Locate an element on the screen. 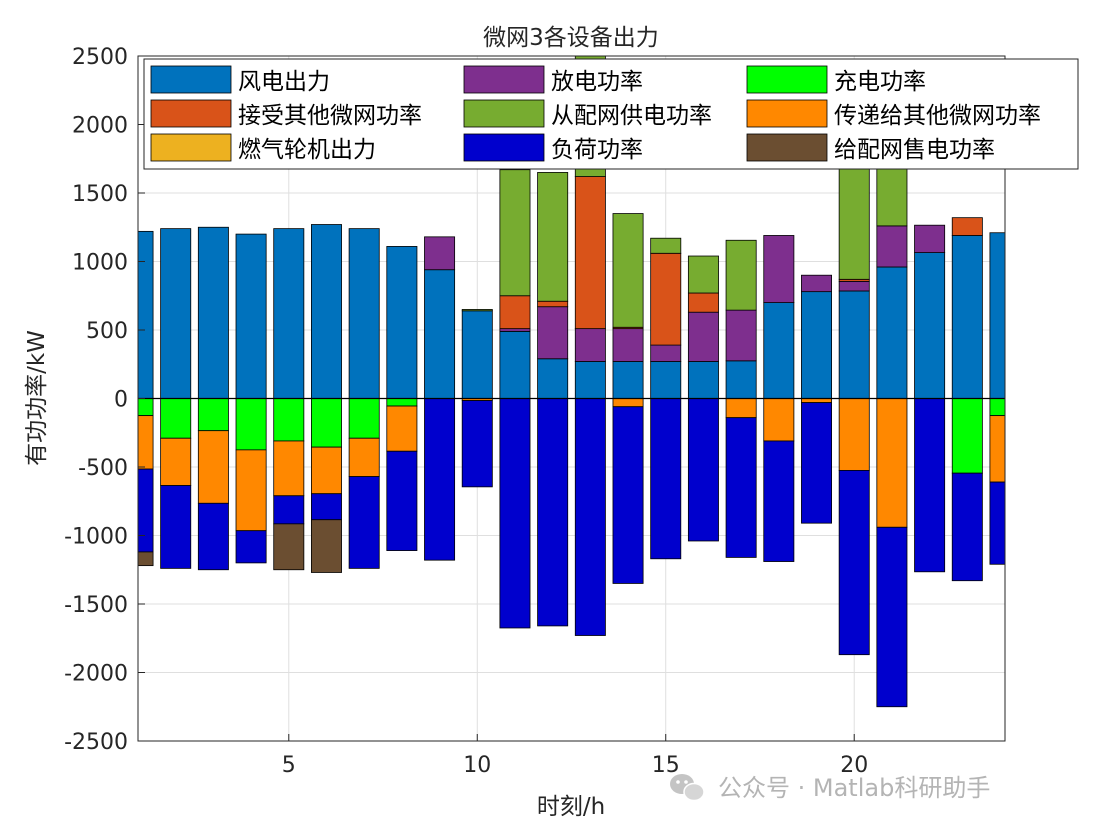 This screenshot has height=835, width=1107. y-tick-label: -500 is located at coordinates (103, 468).